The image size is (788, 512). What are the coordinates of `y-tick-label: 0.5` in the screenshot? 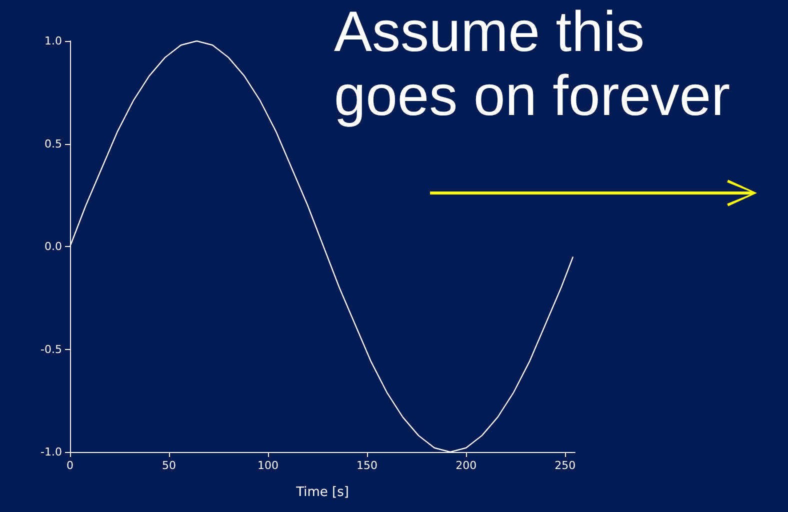 It's located at (53, 143).